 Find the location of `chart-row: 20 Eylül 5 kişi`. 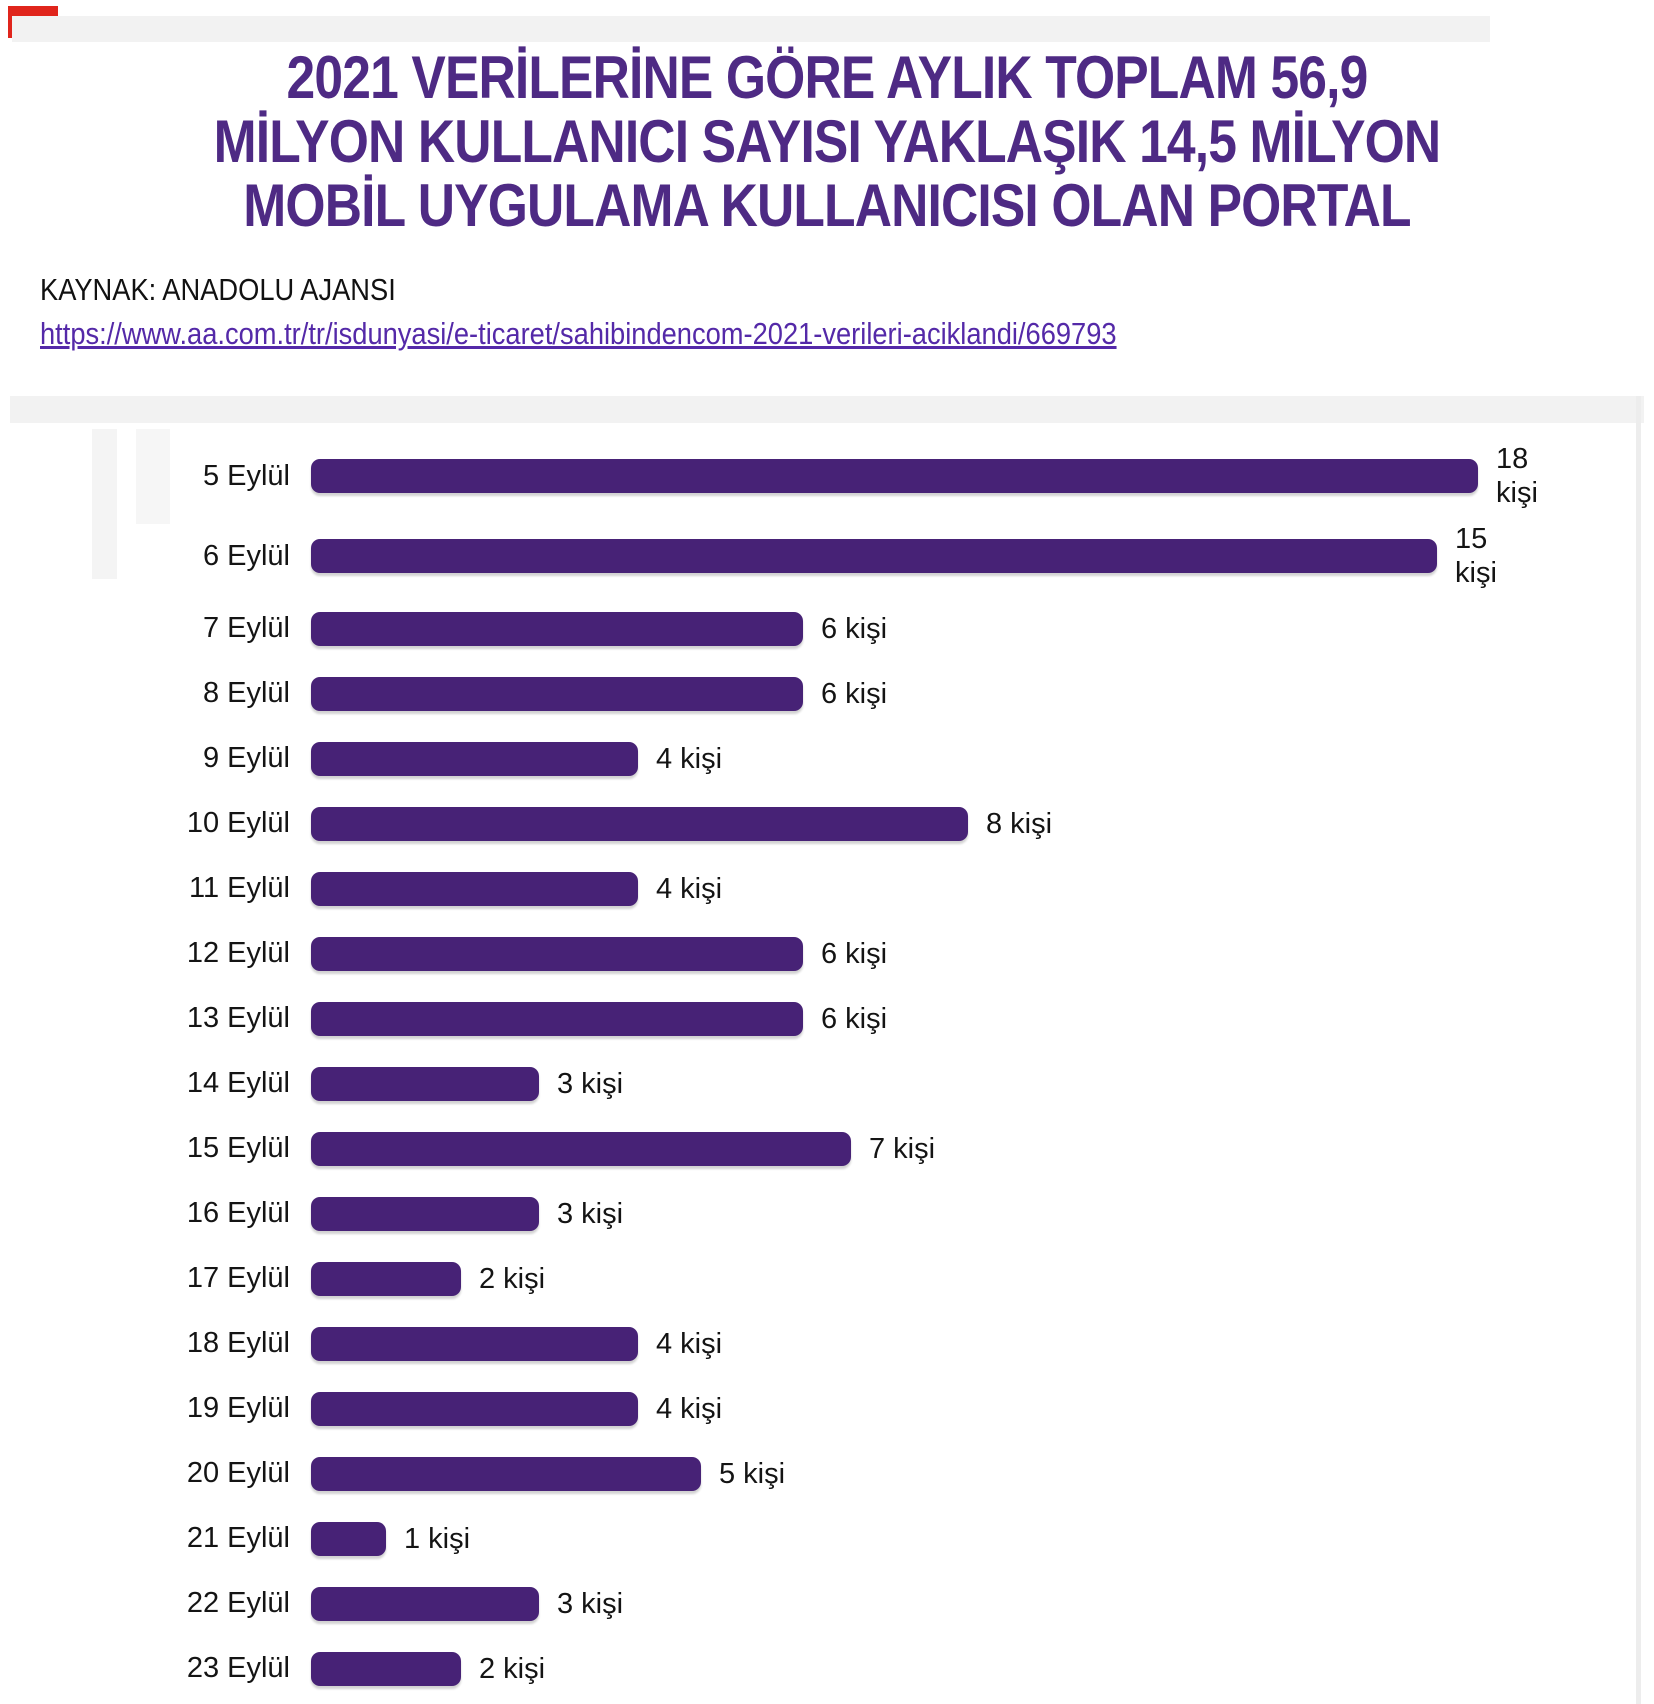

chart-row: 20 Eylül 5 kişi is located at coordinates (827, 1473).